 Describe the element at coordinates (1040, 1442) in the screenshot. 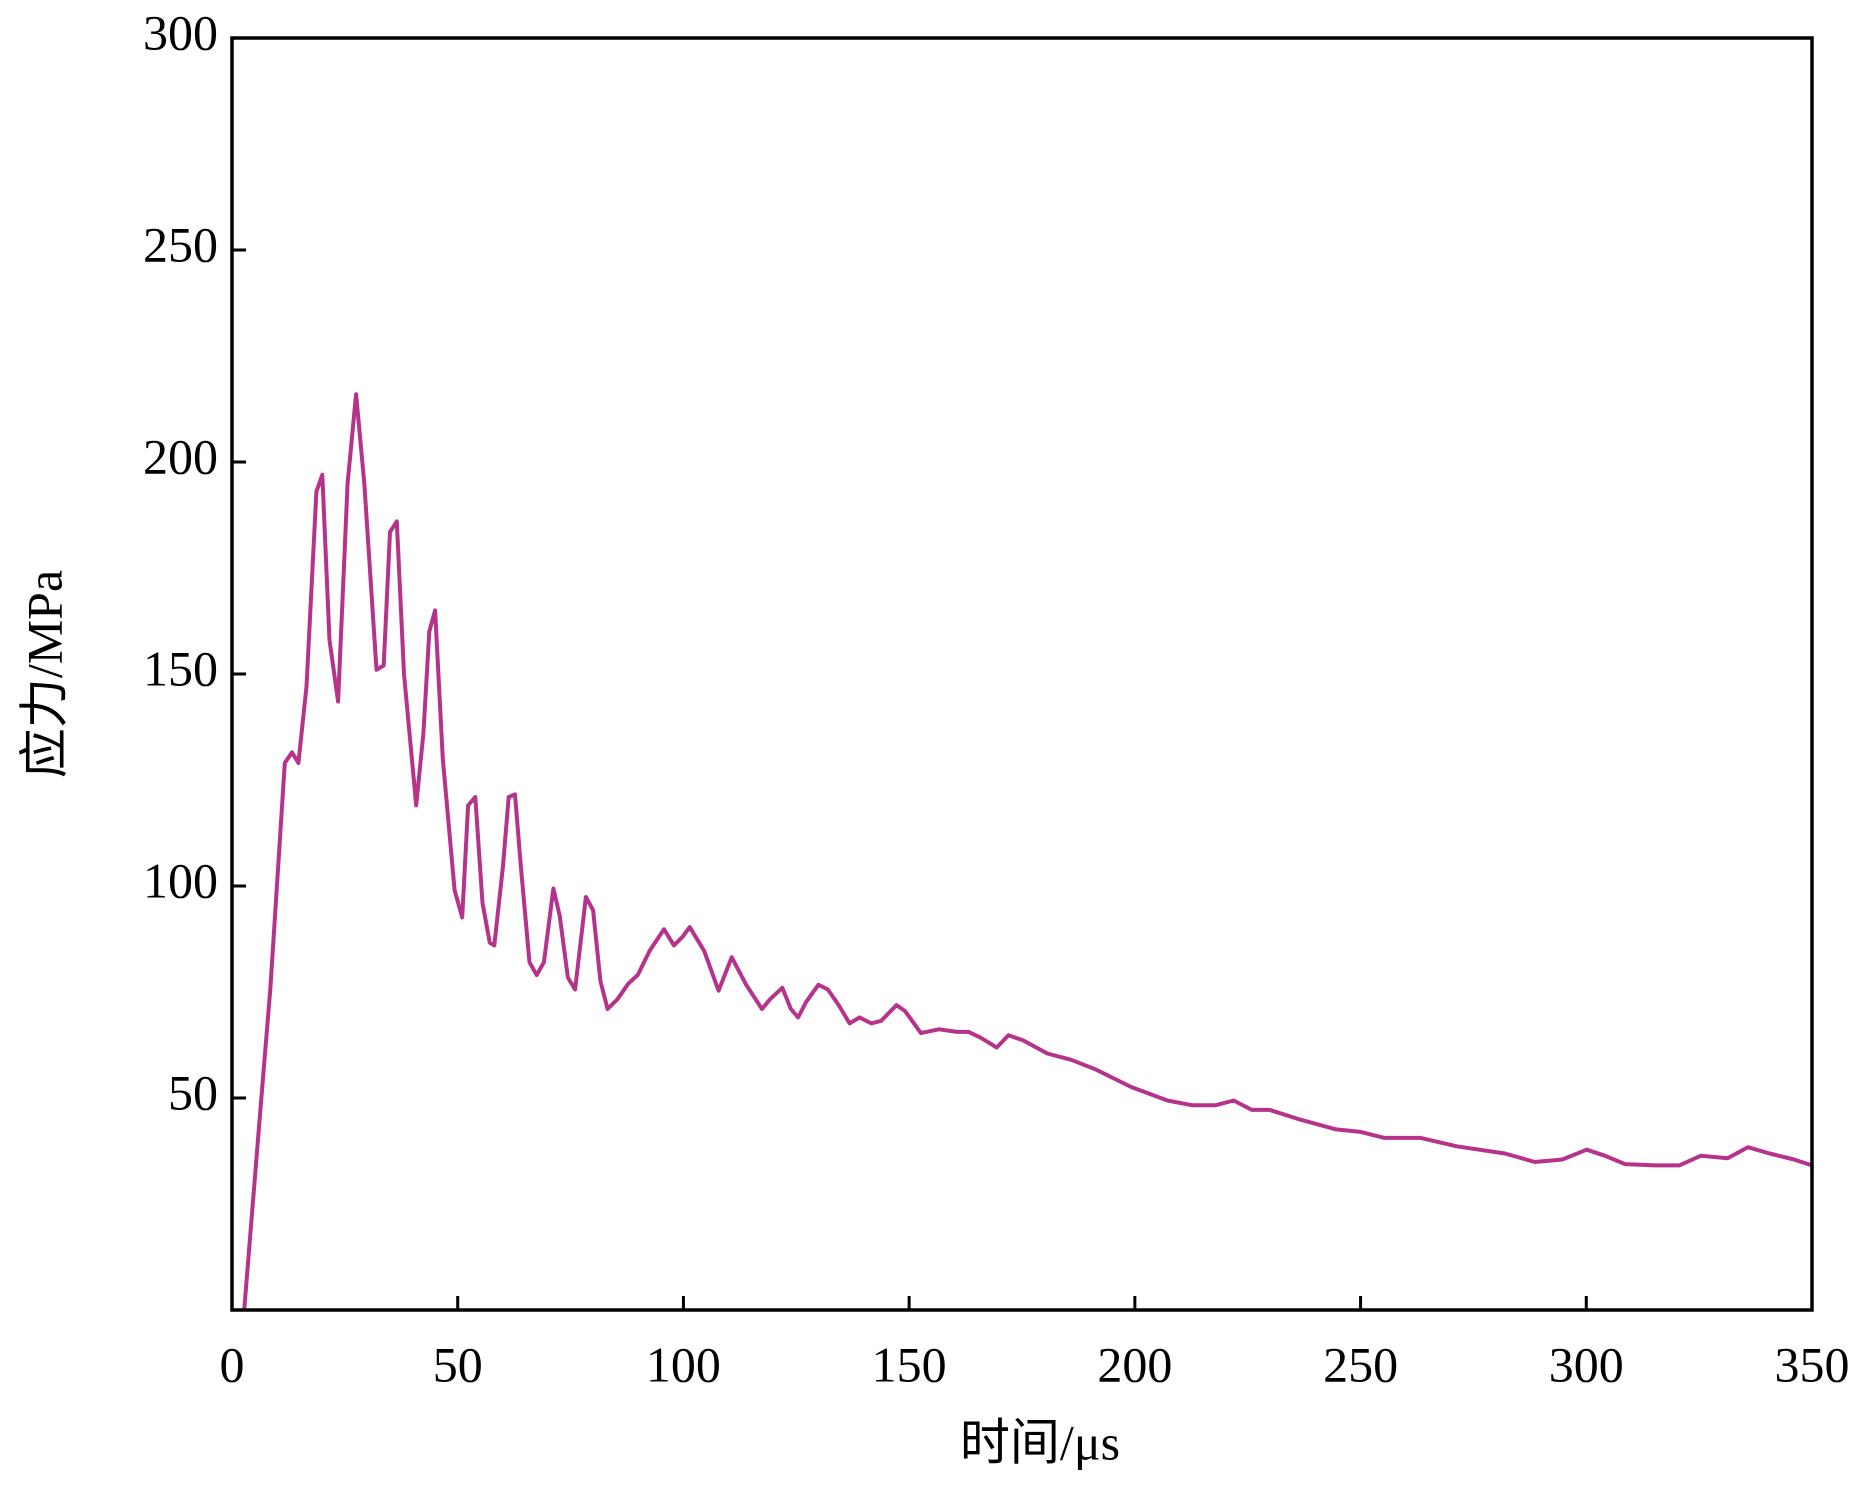

I see `x-axis-label: 时间/μs` at that location.